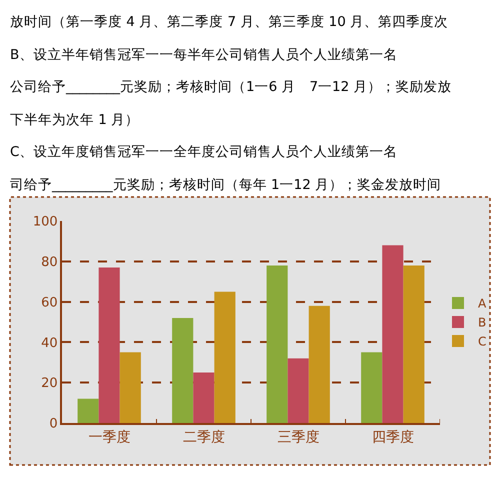  Describe the element at coordinates (49, 384) in the screenshot. I see `y-tick-label: 20` at that location.